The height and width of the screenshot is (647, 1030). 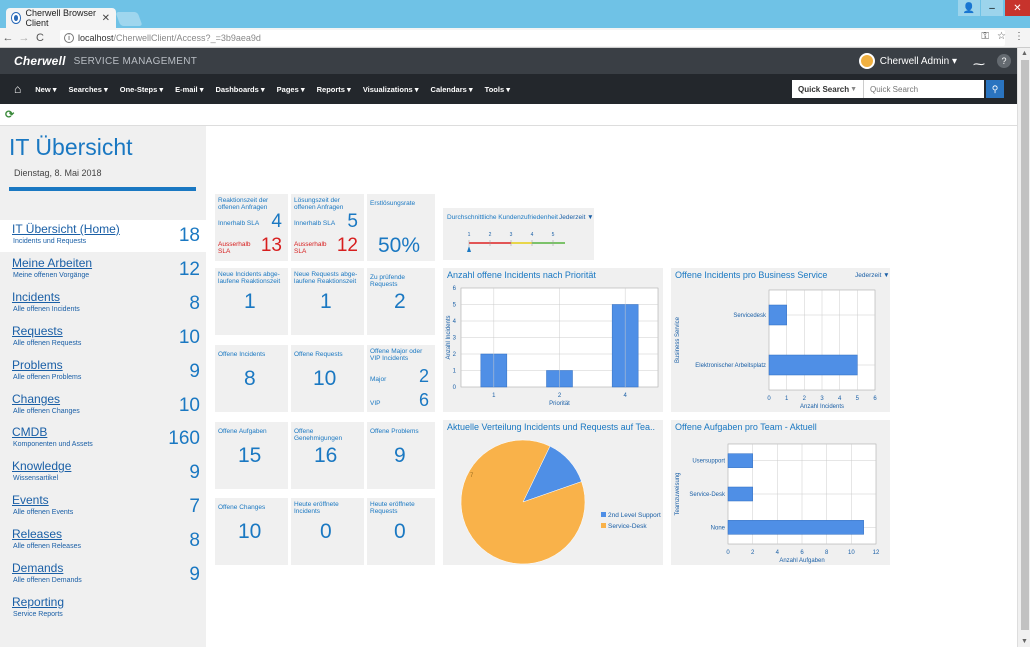 I want to click on nav-item-label: Knowledge, so click(x=42, y=466).